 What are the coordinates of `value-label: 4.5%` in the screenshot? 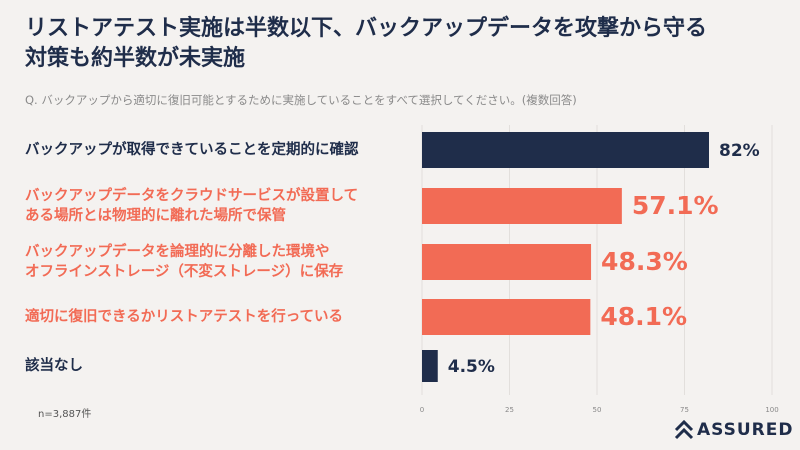 It's located at (471, 367).